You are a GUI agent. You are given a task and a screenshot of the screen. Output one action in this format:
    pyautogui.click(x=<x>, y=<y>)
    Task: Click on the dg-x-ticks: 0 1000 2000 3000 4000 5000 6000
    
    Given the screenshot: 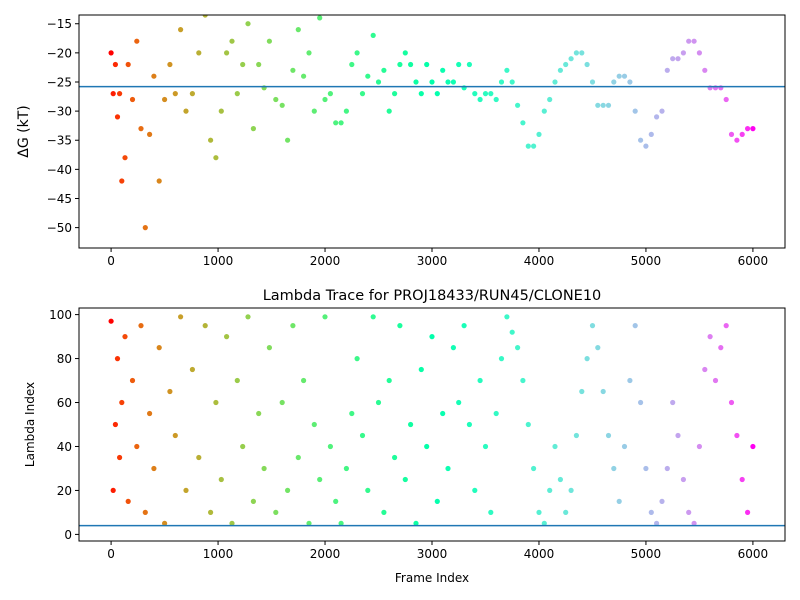 What is the action you would take?
    pyautogui.click(x=437, y=258)
    